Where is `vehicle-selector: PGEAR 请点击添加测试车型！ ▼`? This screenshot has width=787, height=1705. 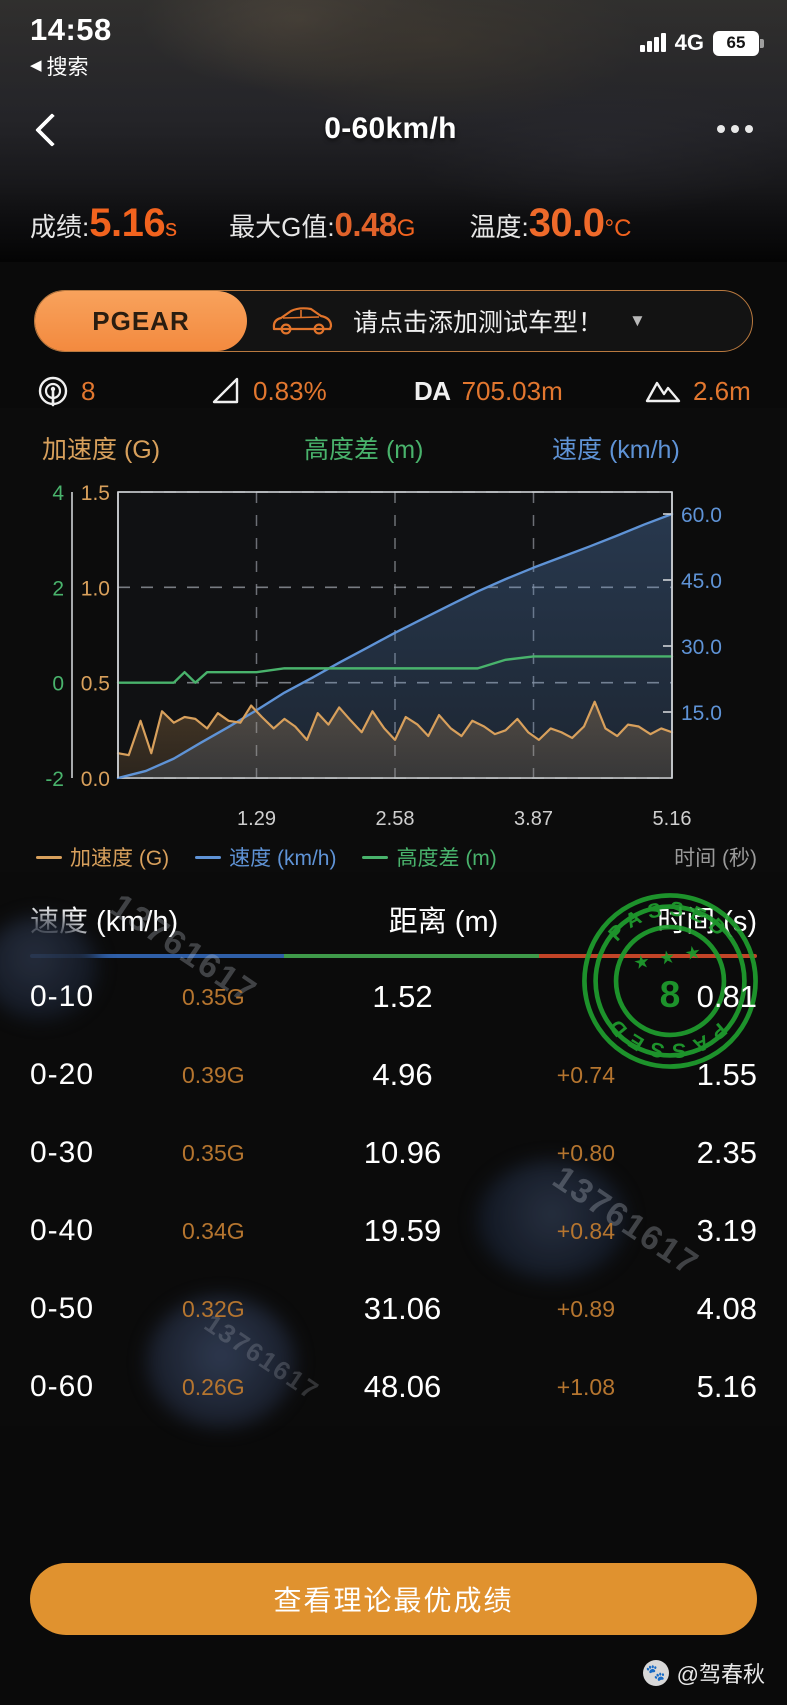
vehicle-selector: PGEAR 请点击添加测试车型！ ▼ is located at coordinates (393, 321).